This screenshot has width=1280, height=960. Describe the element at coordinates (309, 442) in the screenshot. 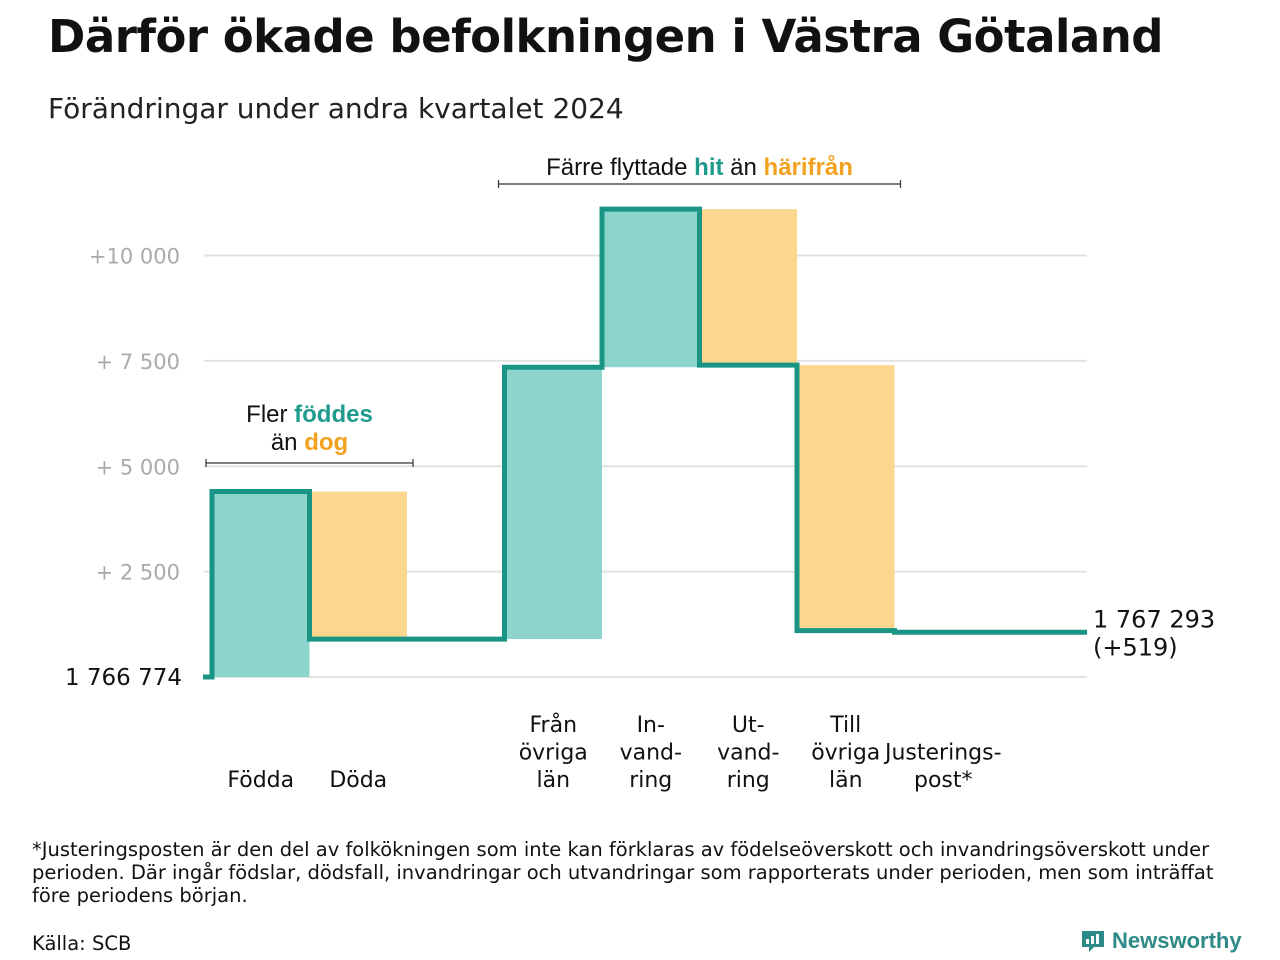

I see `births-deaths-note: än dog` at that location.